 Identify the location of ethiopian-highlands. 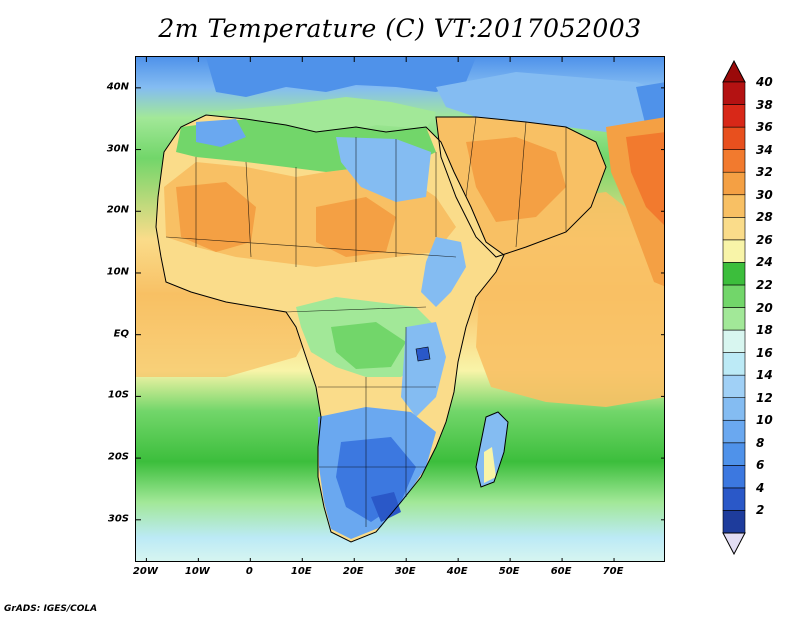
(443, 272).